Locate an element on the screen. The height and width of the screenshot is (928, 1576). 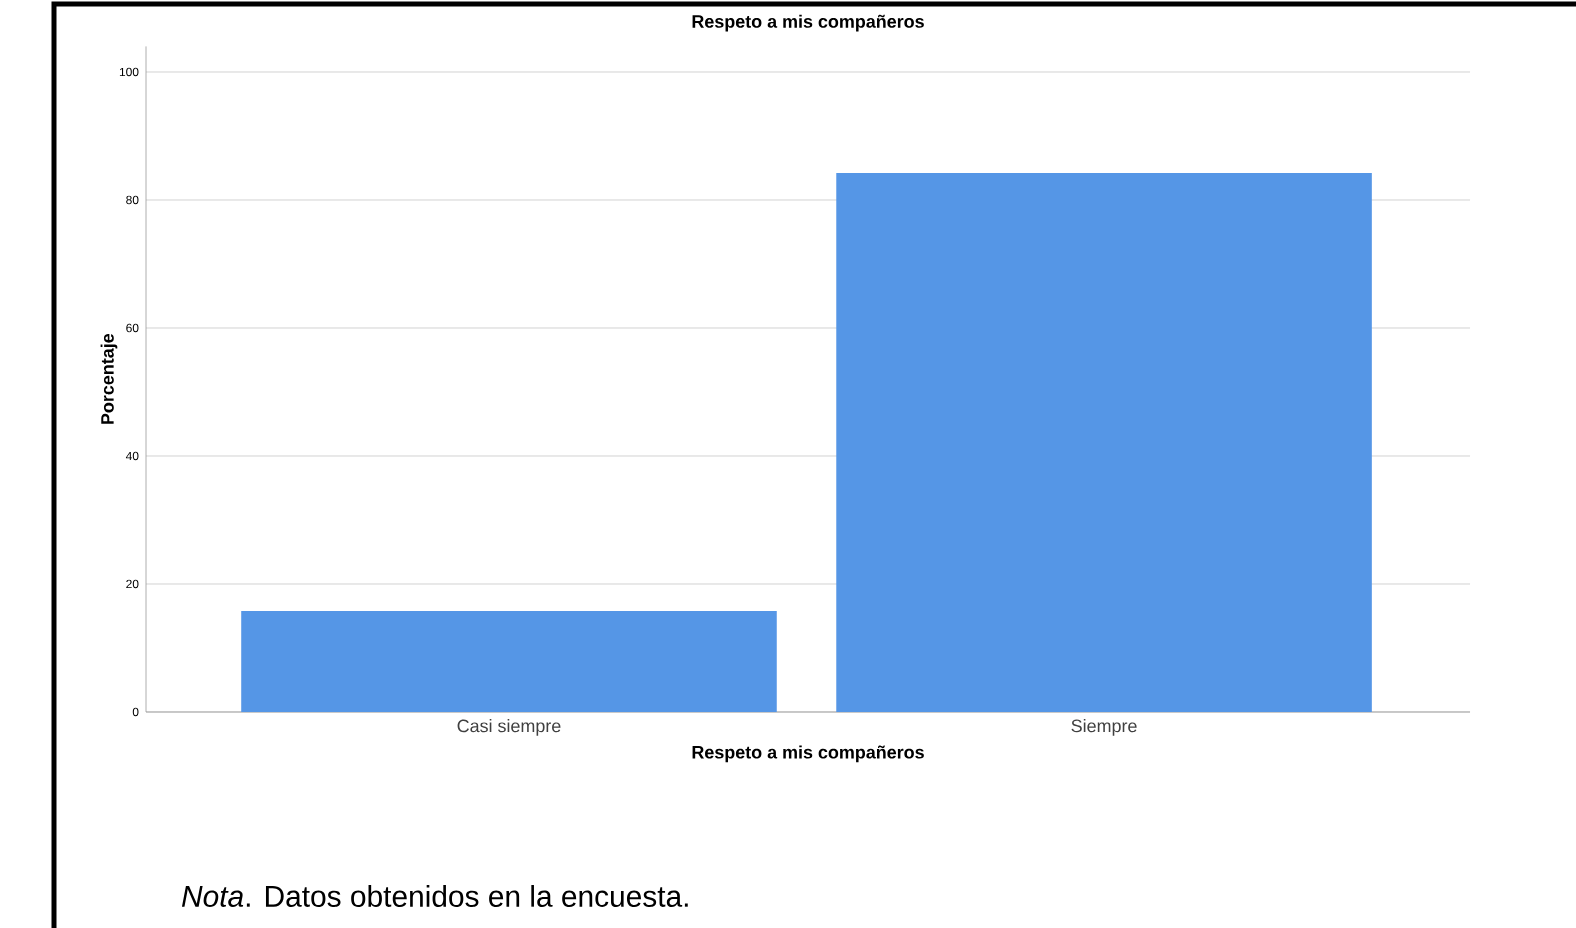
y-axis-title: Porcentaje is located at coordinates (109, 378).